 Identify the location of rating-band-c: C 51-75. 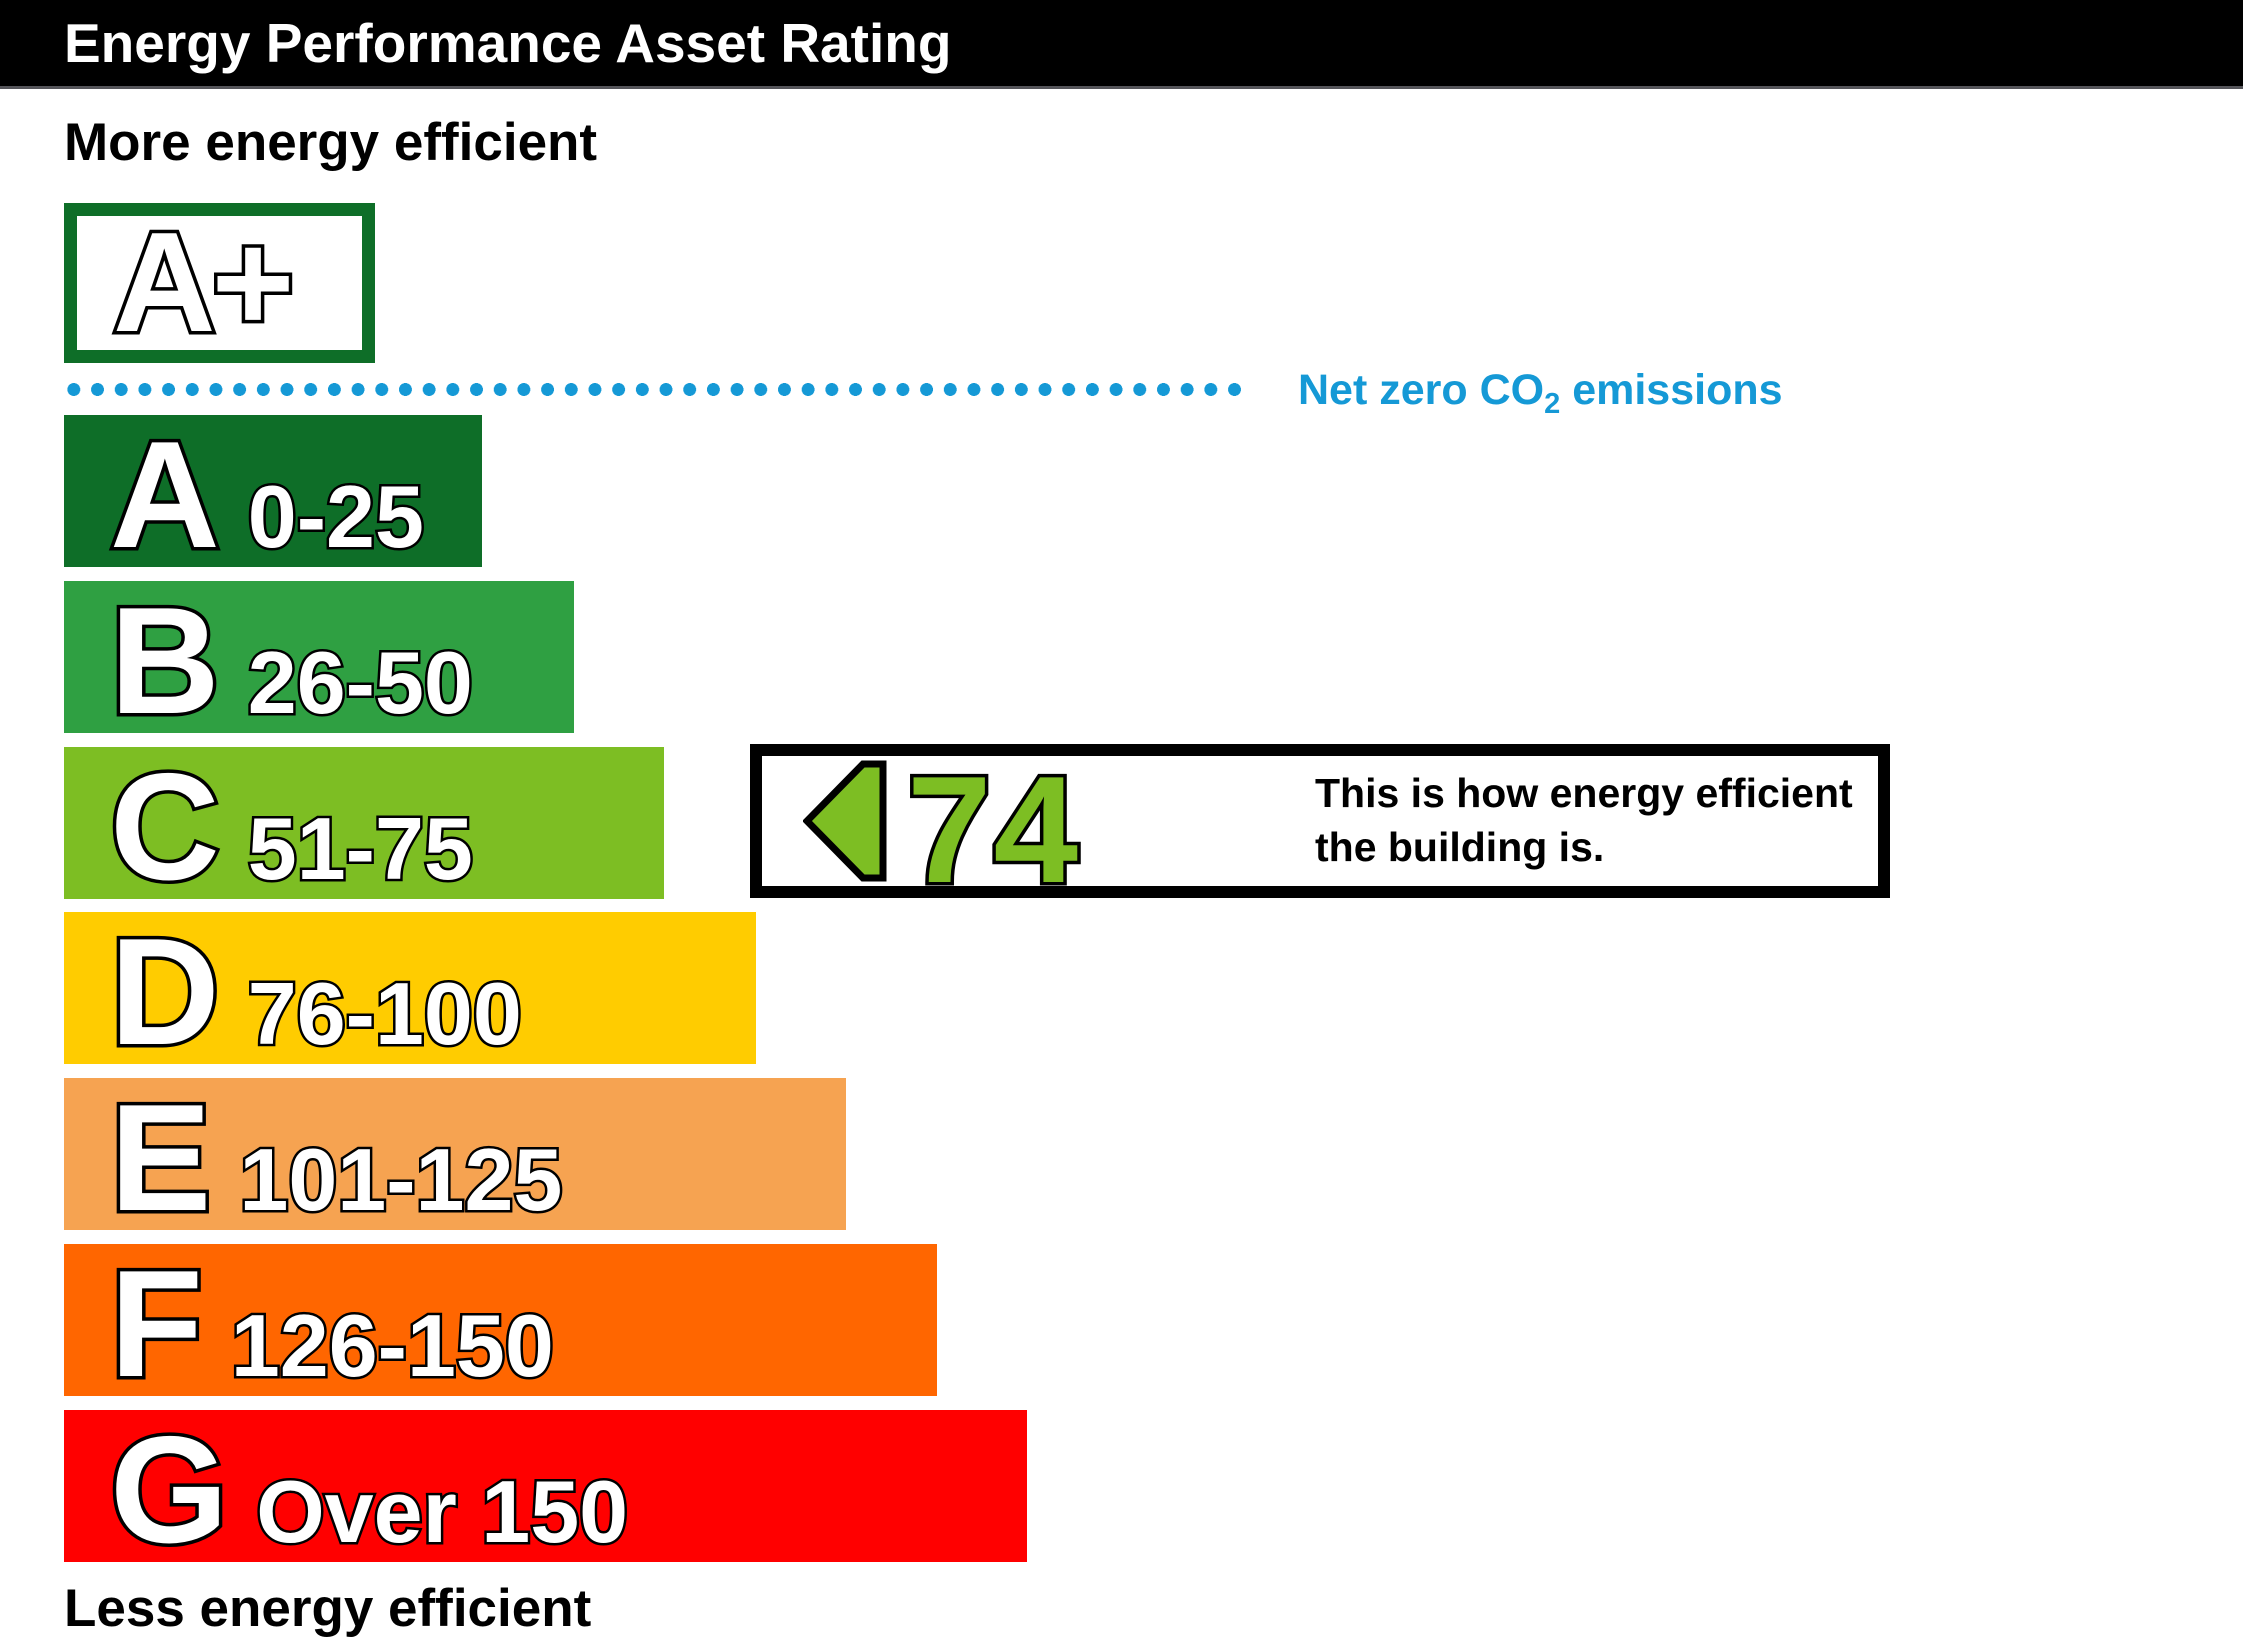
(364, 827).